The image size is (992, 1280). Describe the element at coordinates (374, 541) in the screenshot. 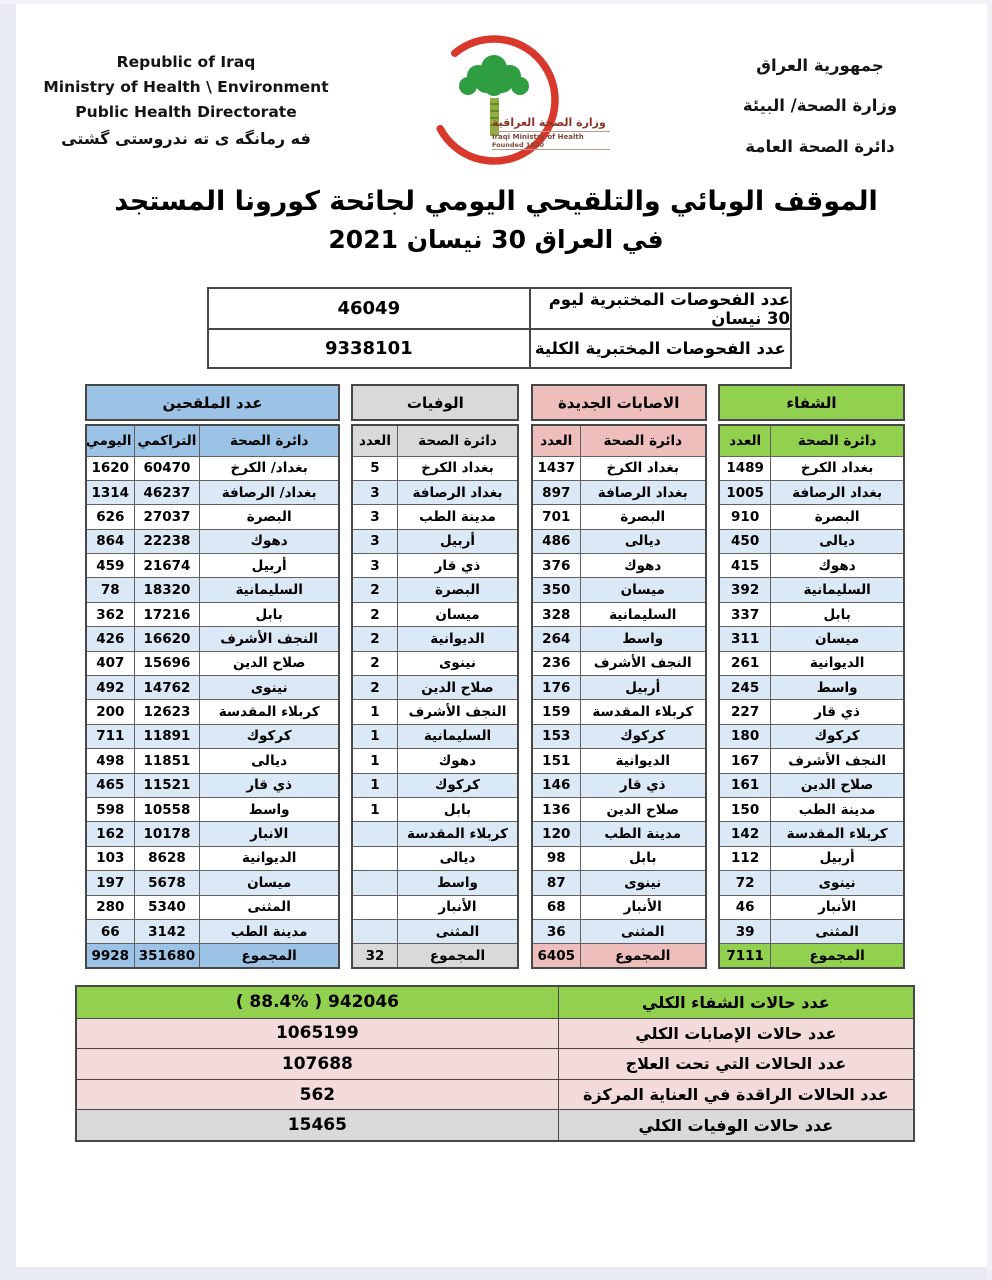

I see `table-cell: 3` at that location.